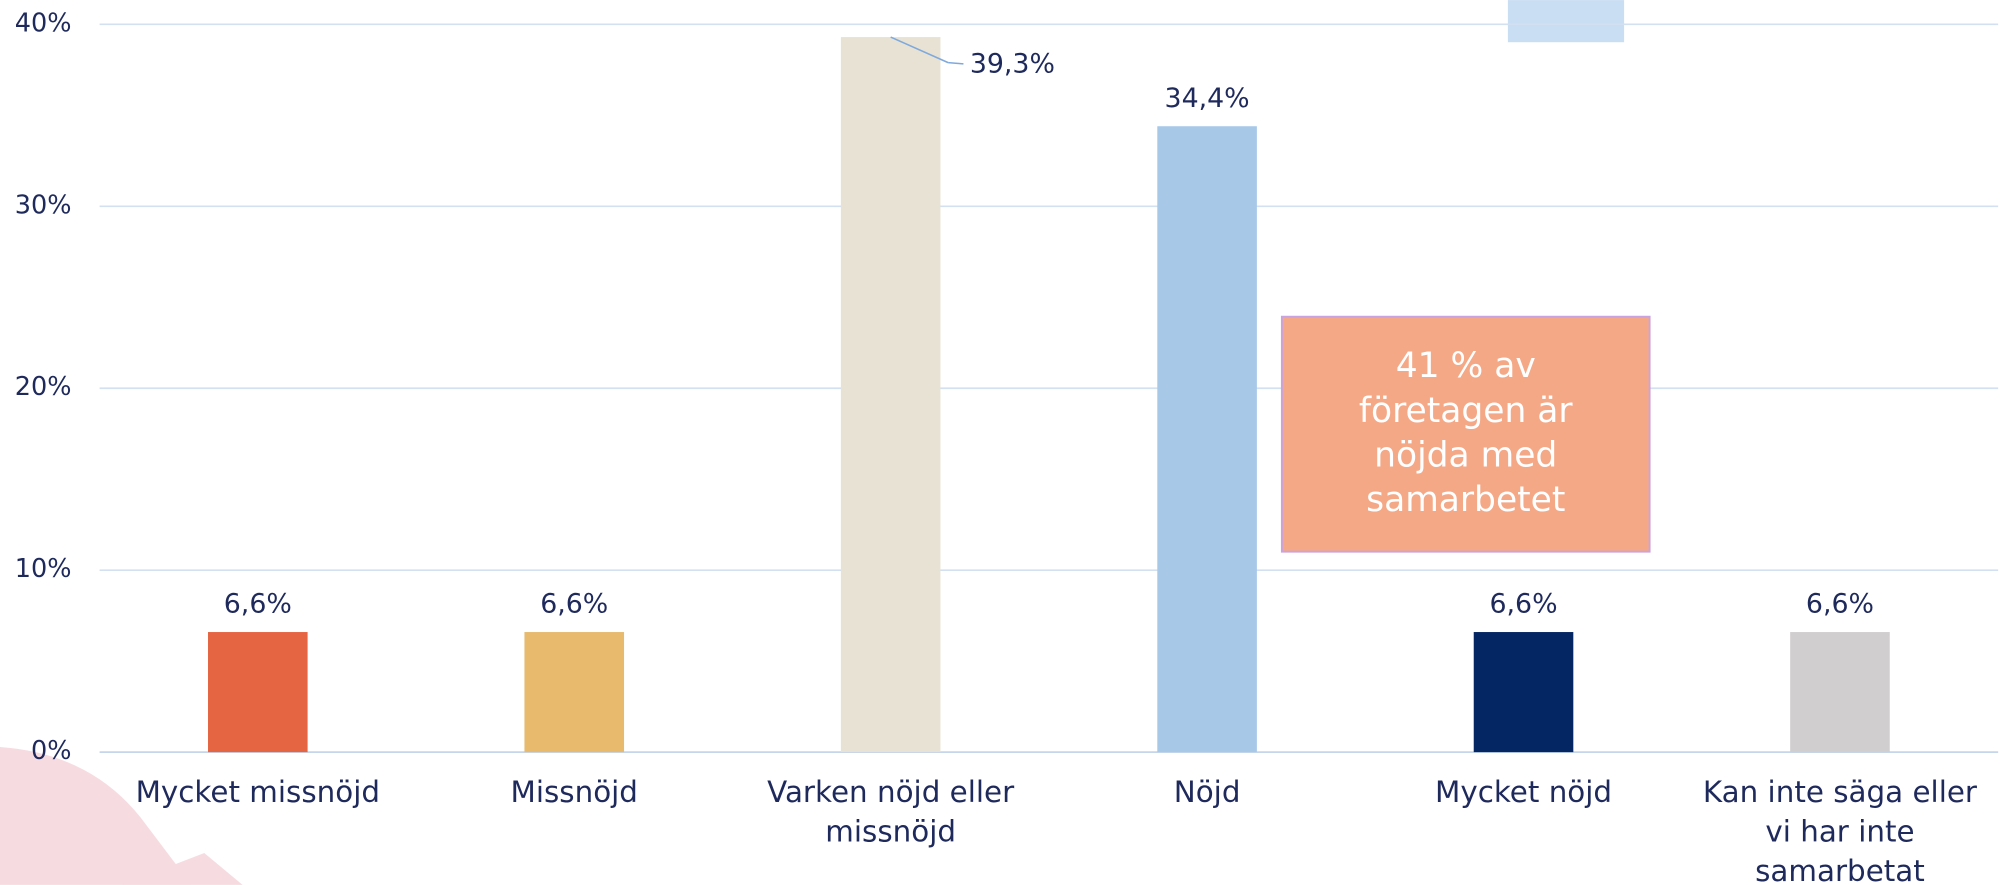  What do you see at coordinates (43, 387) in the screenshot?
I see `y-tick-label: 20%` at bounding box center [43, 387].